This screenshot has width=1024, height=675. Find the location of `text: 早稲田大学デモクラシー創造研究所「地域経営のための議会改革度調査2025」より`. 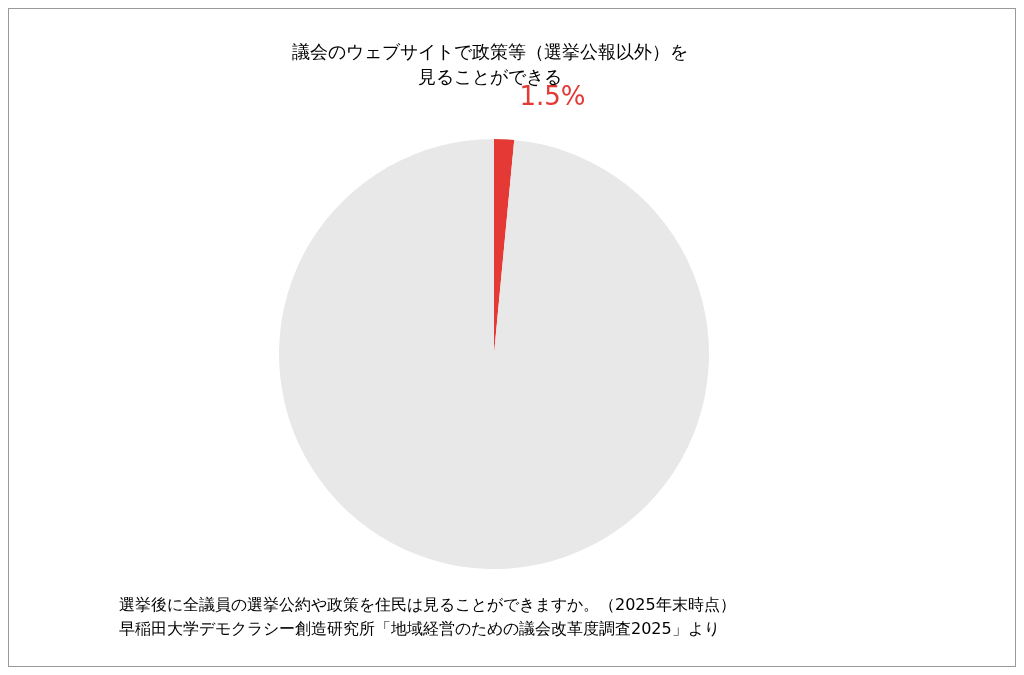

text: 早稲田大学デモクラシー創造研究所「地域経営のための議会改革度調査2025」より is located at coordinates (420, 629).